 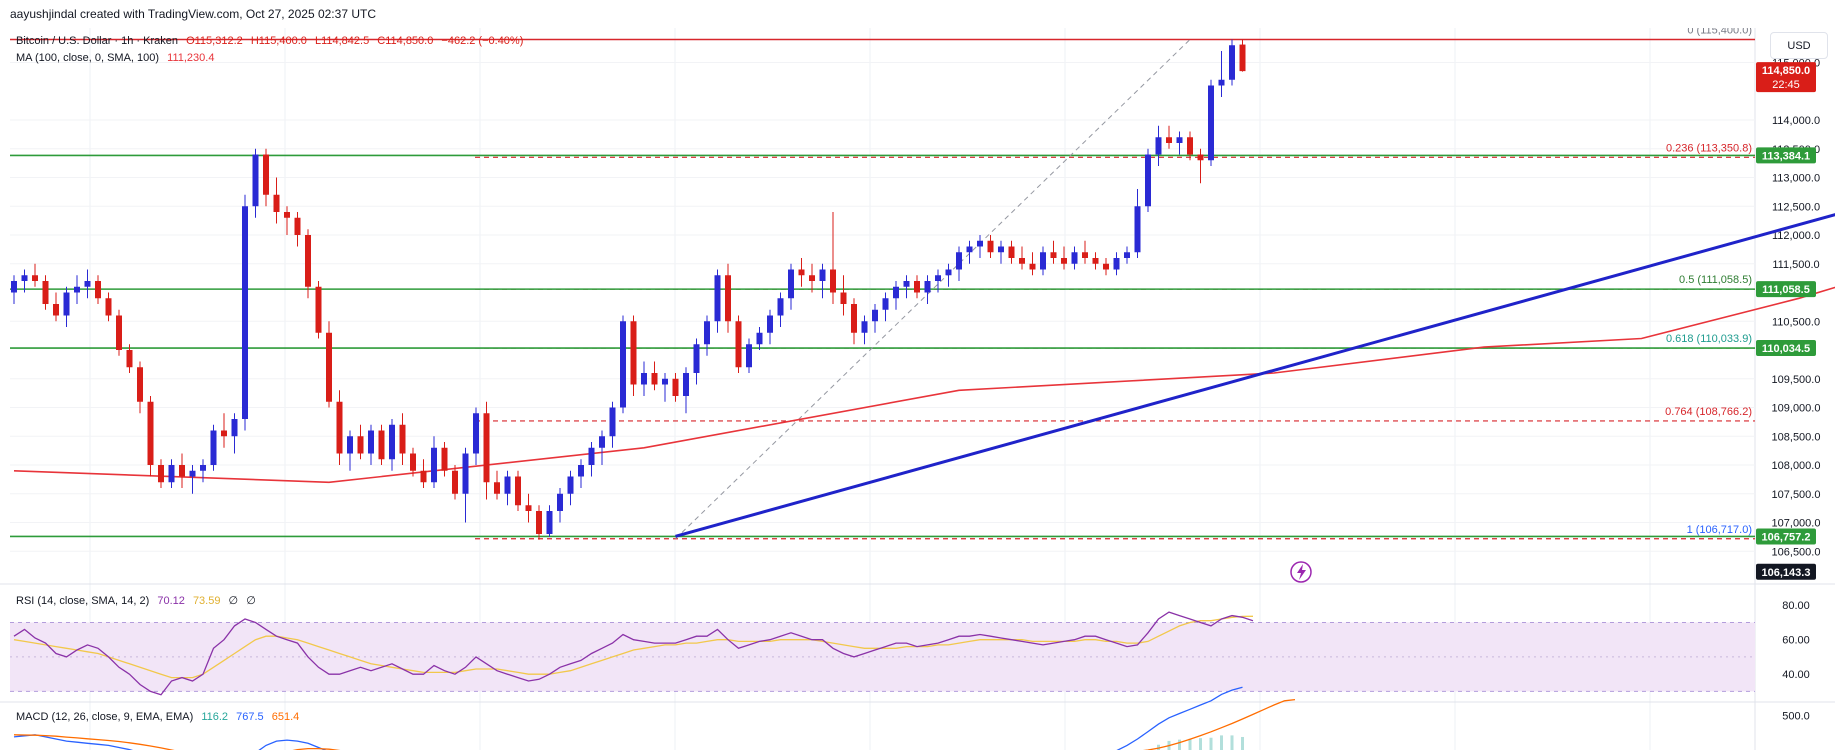 What do you see at coordinates (342, 41) in the screenshot?
I see `low-value: L114,842.5` at bounding box center [342, 41].